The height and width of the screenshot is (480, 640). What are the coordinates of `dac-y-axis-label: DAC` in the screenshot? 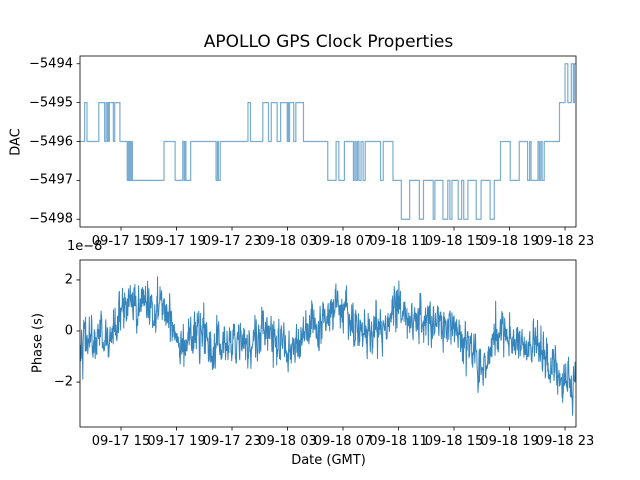 It's located at (16, 142).